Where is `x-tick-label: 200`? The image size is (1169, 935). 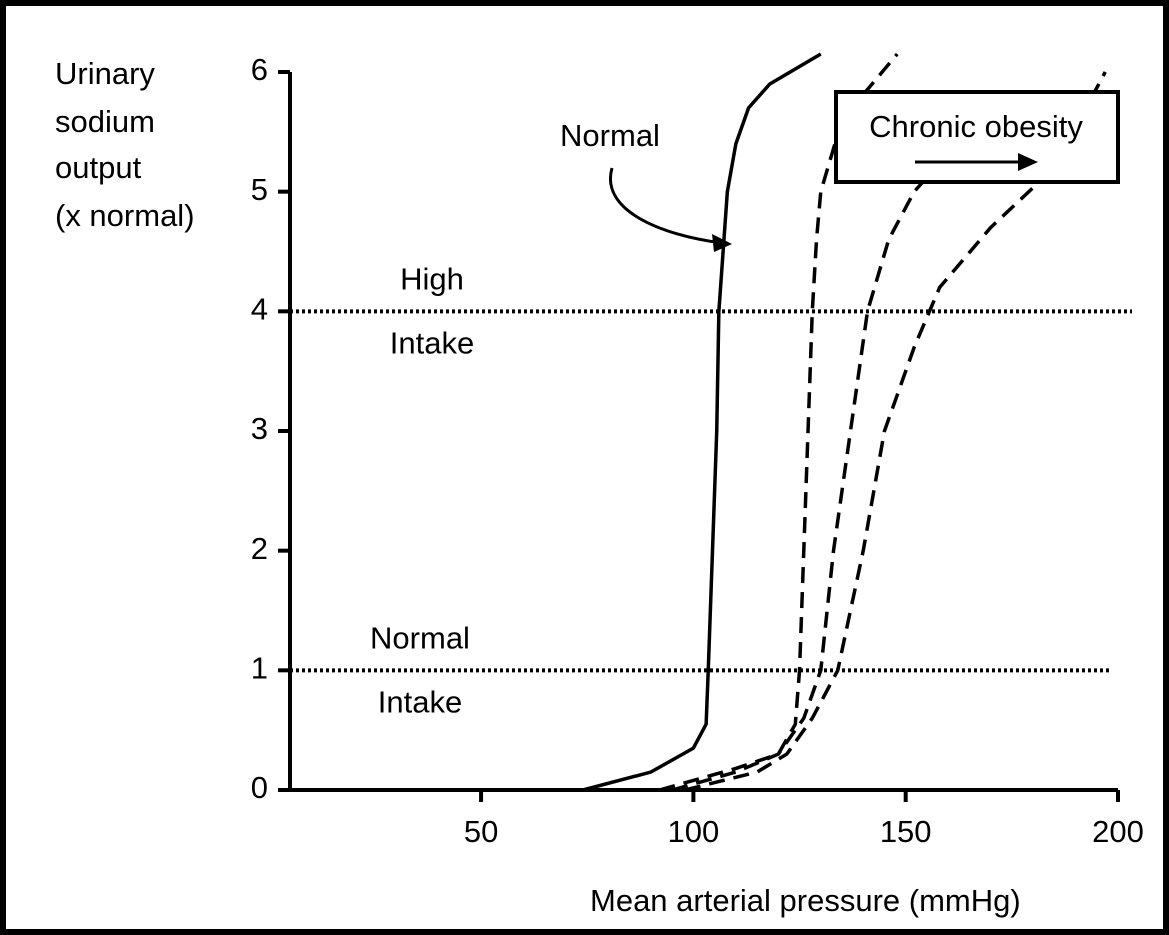 x-tick-label: 200 is located at coordinates (1118, 831).